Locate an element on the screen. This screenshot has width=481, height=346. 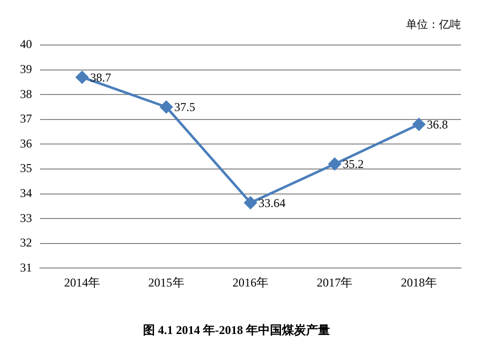
y-tick-label: 38 is located at coordinates (26, 93).